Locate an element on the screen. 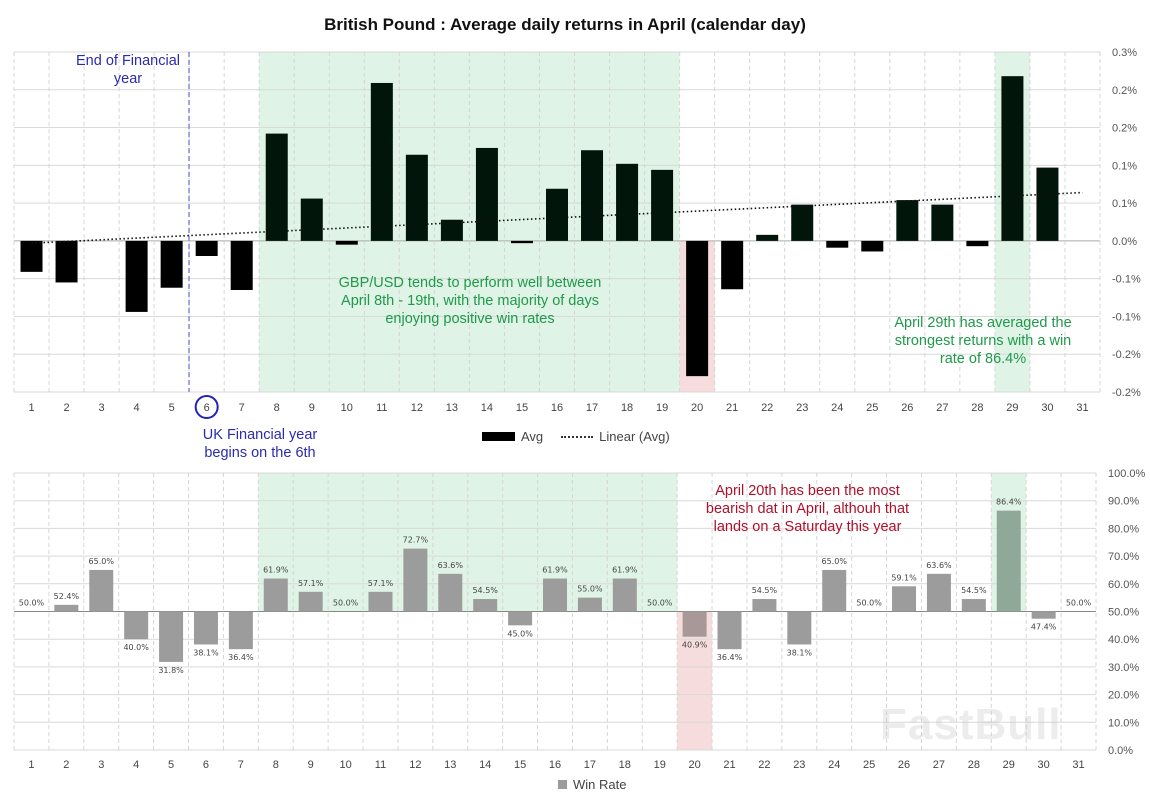  legend-avg-swatch is located at coordinates (498, 436).